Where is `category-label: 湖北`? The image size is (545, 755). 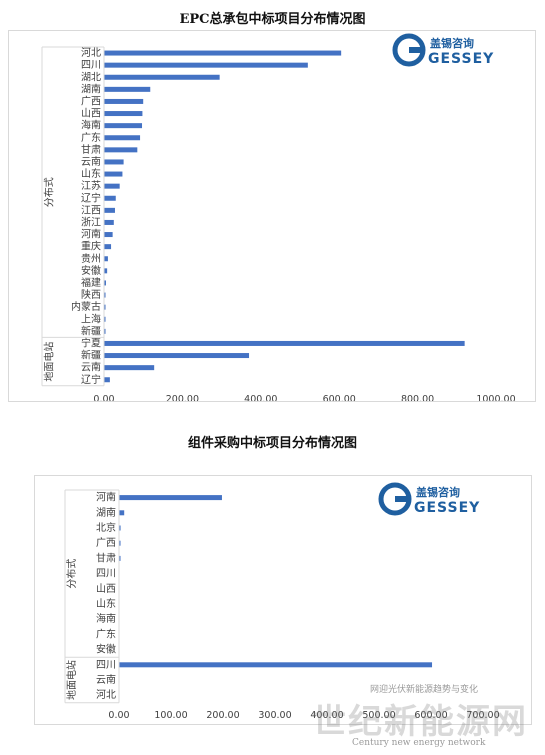
category-label: 湖北 is located at coordinates (91, 77).